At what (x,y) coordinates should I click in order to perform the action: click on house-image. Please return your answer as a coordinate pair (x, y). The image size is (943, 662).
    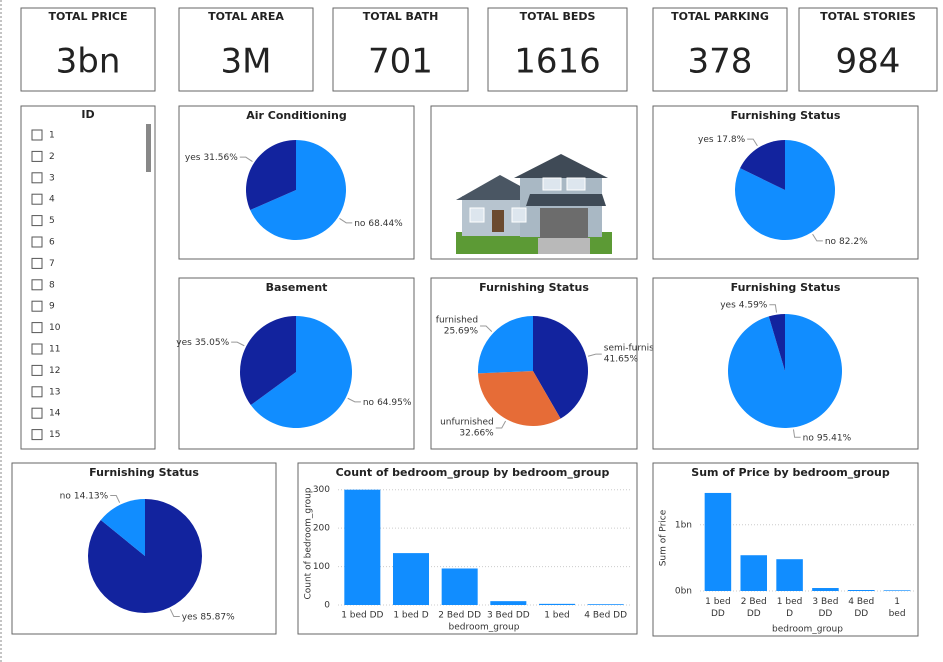
    Looking at the image, I should click on (534, 182).